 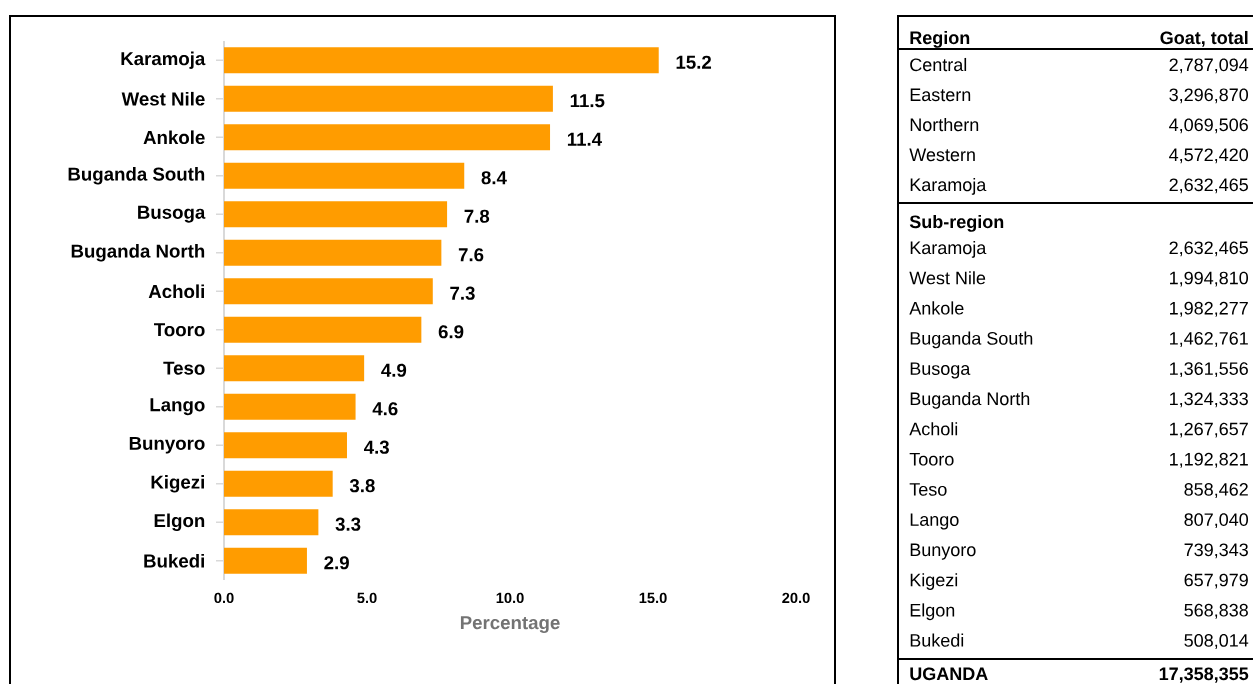 I want to click on x-tick-label: 0.0, so click(x=224, y=598).